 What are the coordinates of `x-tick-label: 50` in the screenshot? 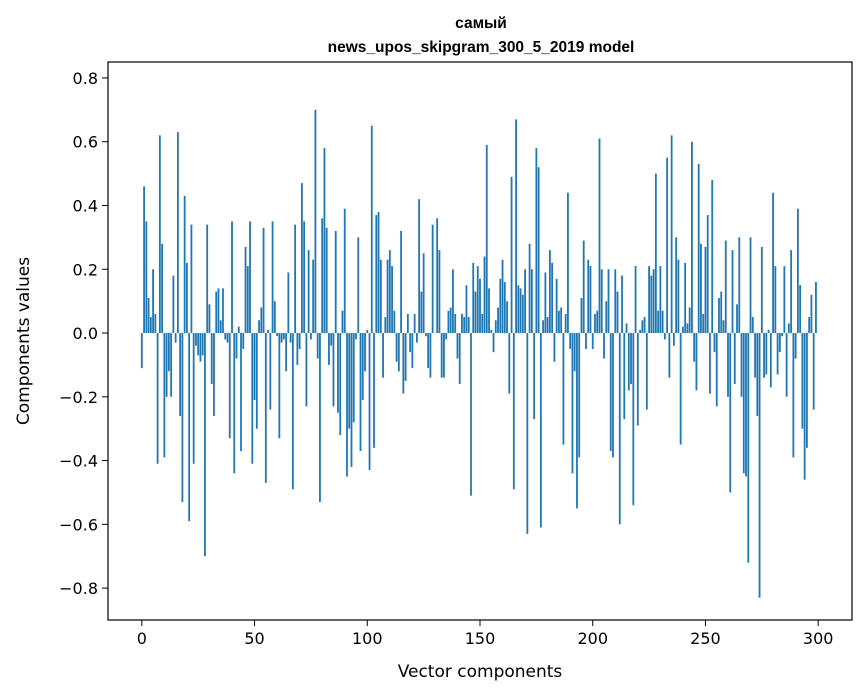 It's located at (254, 638).